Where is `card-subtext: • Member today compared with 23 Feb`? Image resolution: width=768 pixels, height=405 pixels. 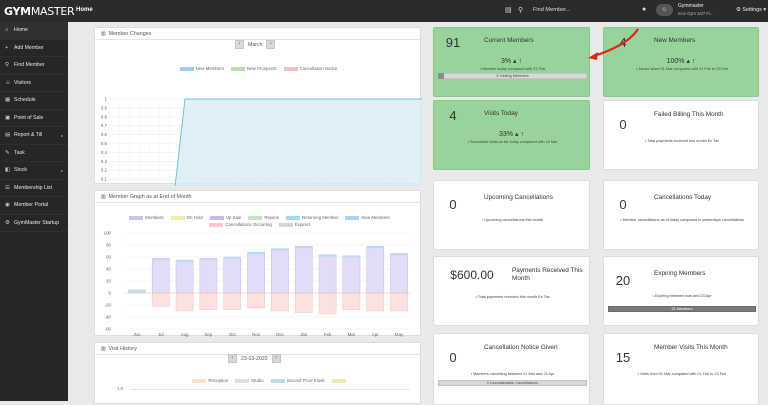
card-subtext: • Member today compared with 23 Feb is located at coordinates (512, 69).